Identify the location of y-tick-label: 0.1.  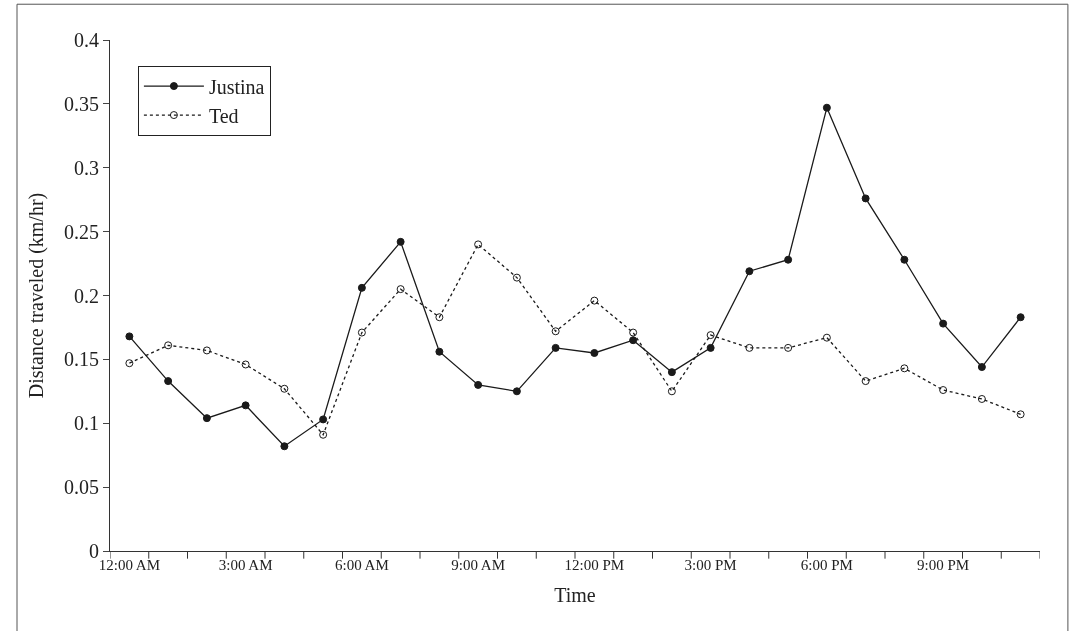
(86, 423).